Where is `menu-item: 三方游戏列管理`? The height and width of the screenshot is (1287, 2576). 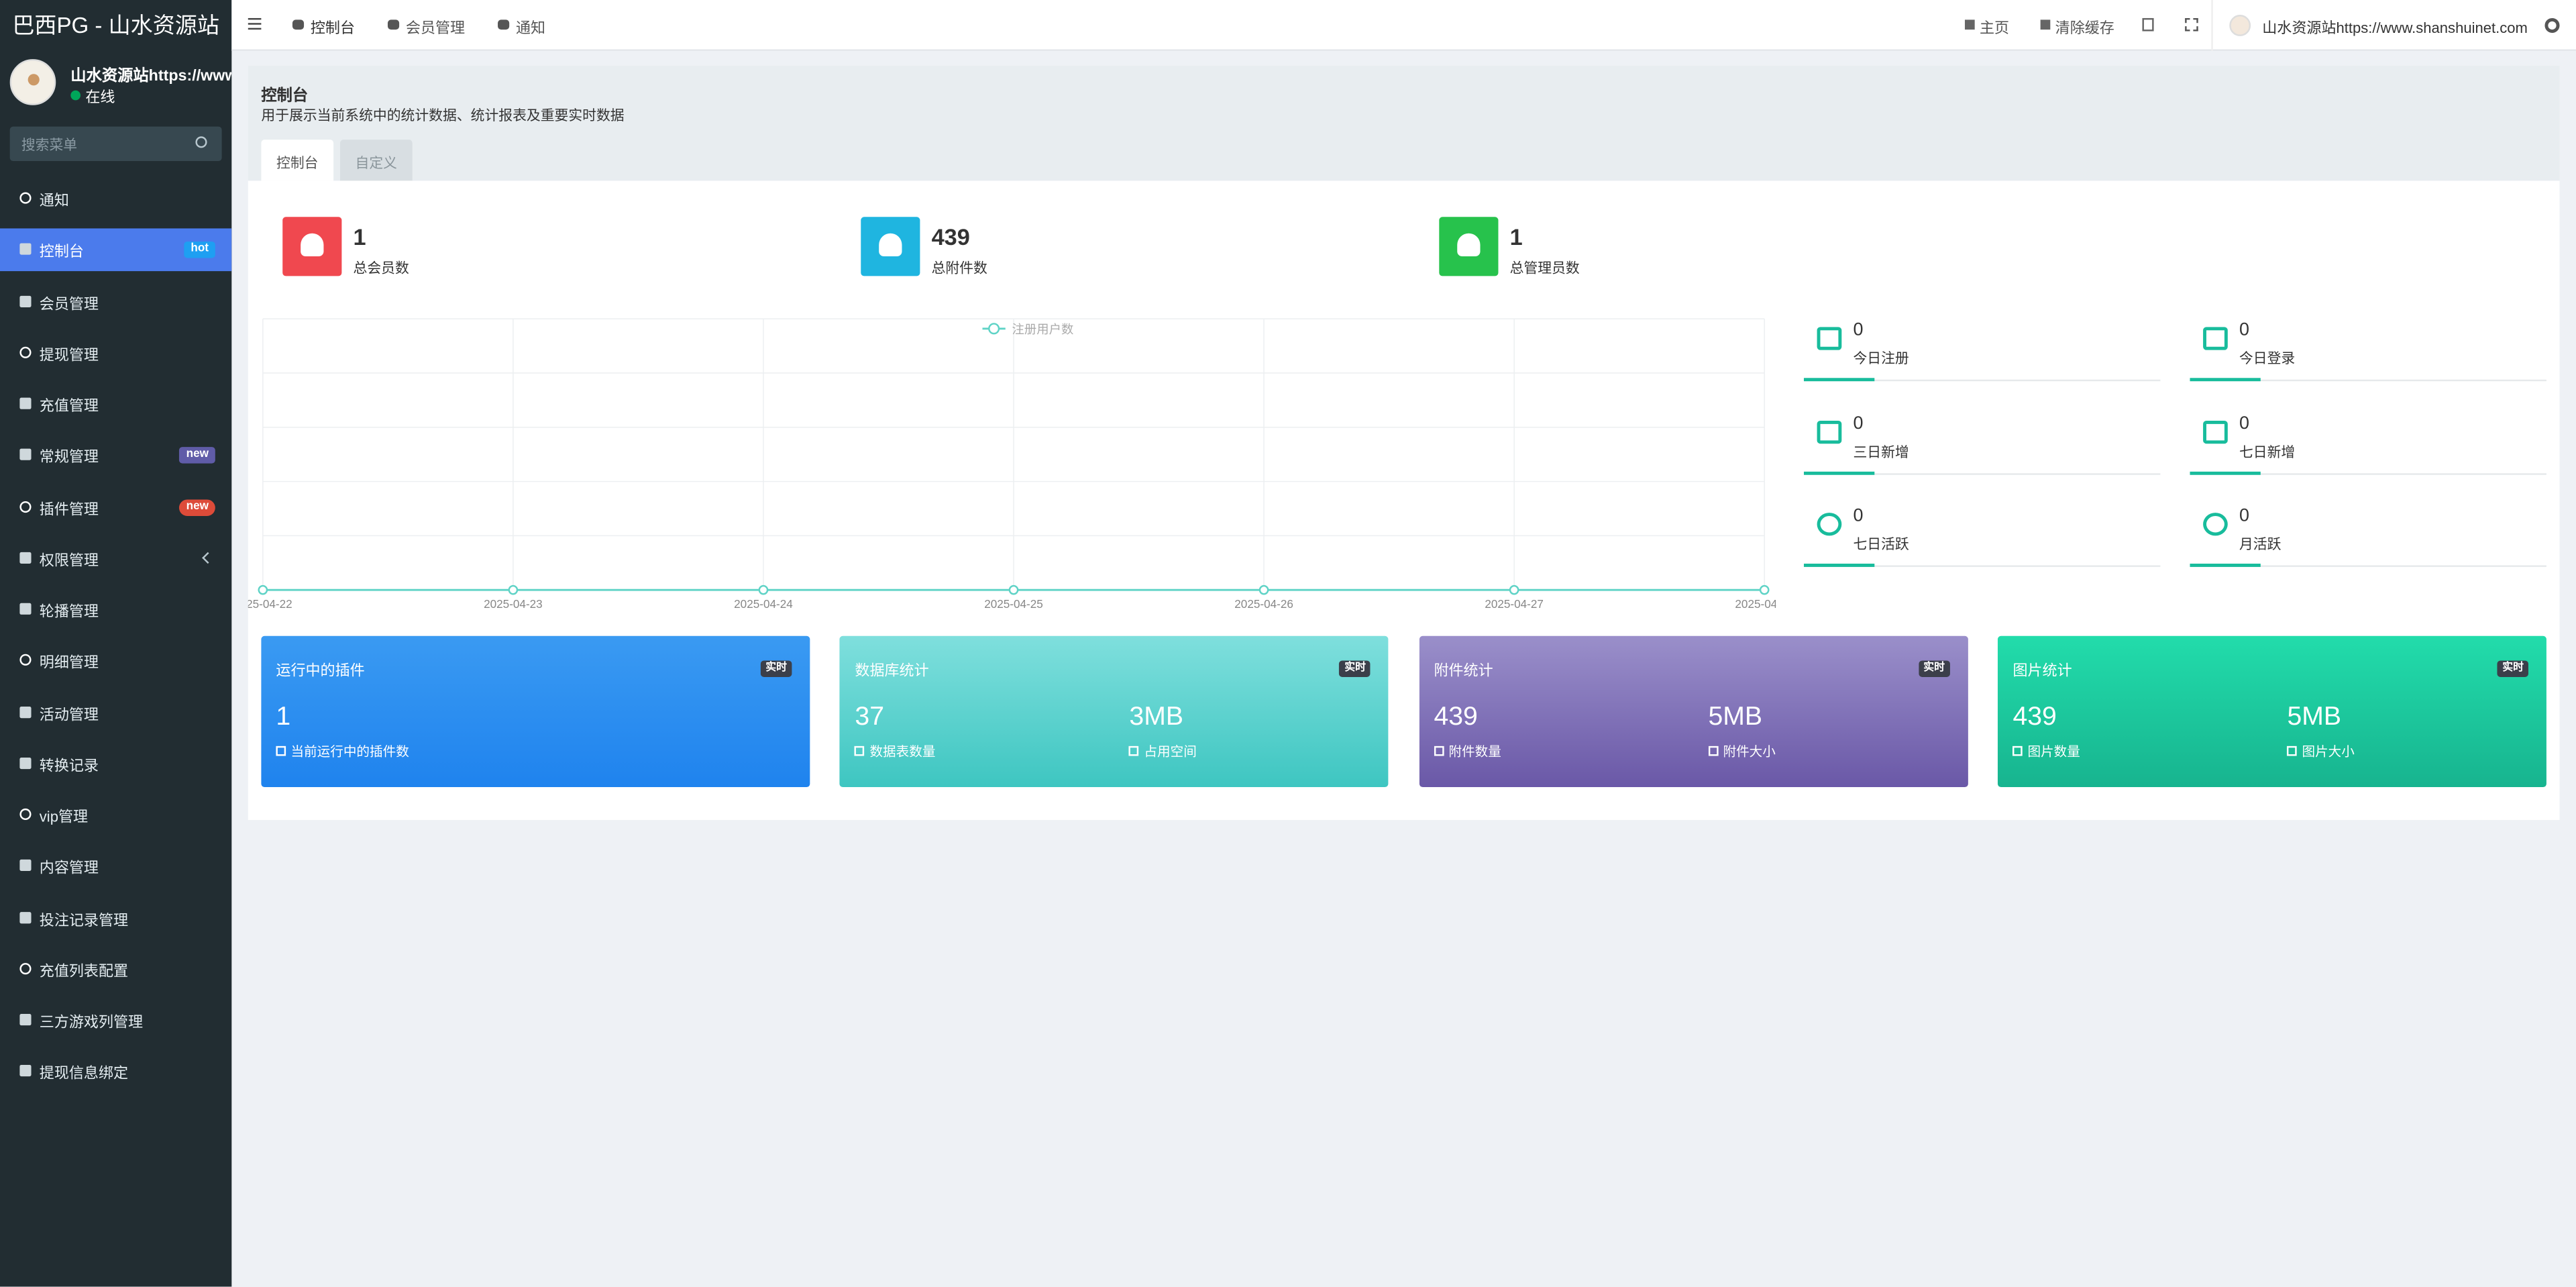
menu-item: 三方游戏列管理 is located at coordinates (115, 1020).